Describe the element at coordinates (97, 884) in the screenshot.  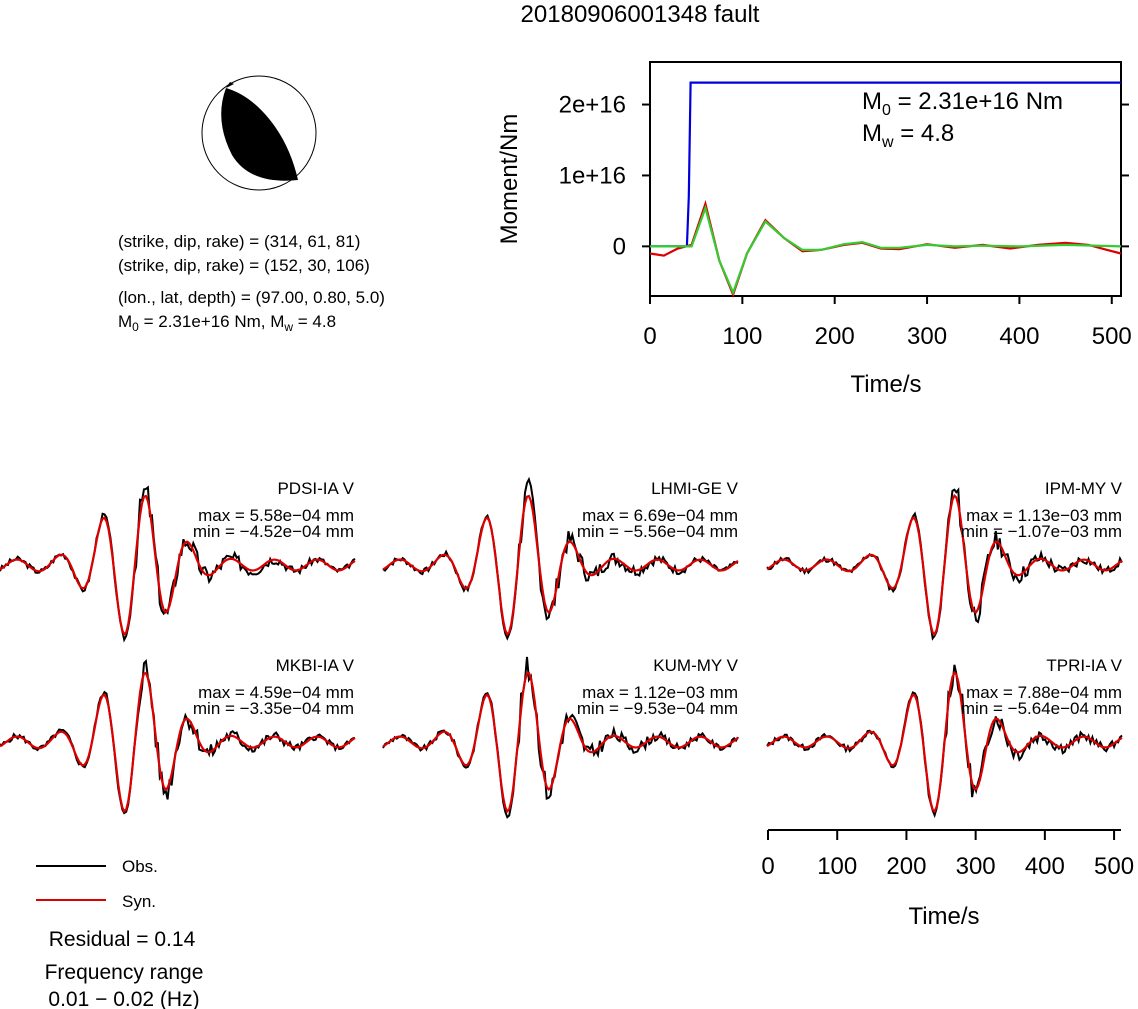
I see `legend: Obs. Syn.` at that location.